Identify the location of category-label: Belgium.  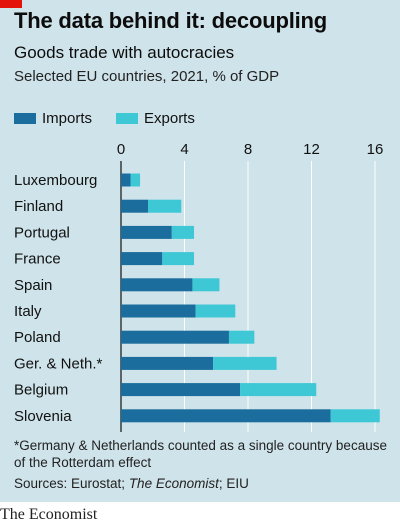
(41, 390).